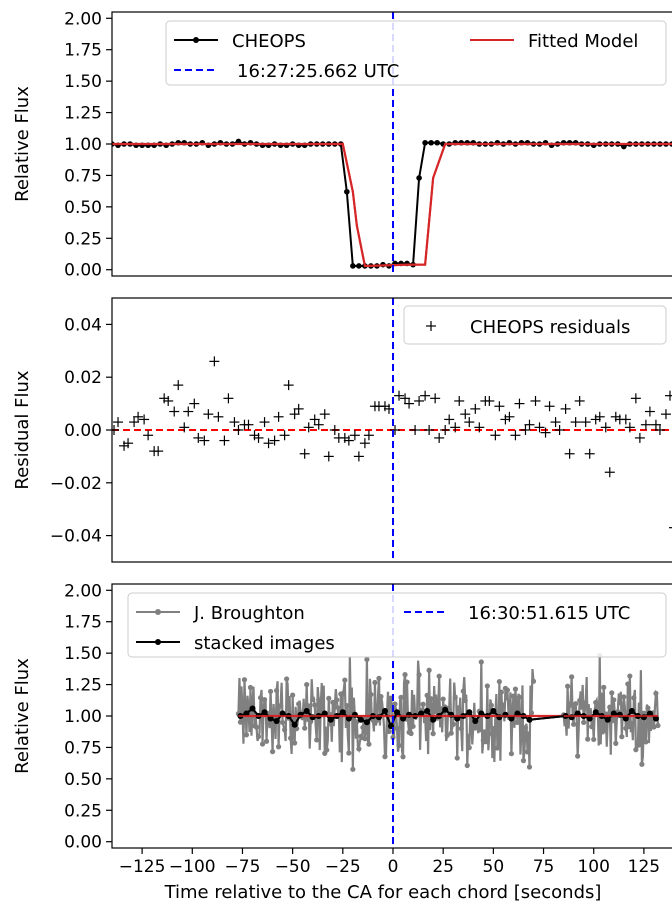 This screenshot has width=672, height=910. Describe the element at coordinates (583, 41) in the screenshot. I see `legend-label-model: Fitted Model` at that location.